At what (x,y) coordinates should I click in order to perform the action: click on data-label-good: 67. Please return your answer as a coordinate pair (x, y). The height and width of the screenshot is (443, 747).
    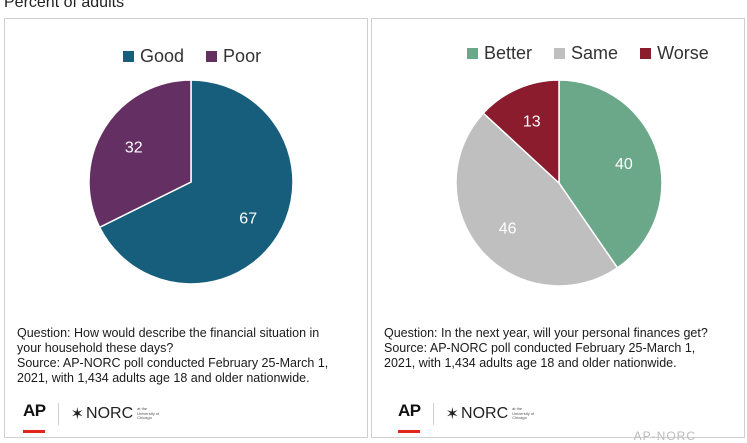
    Looking at the image, I should click on (248, 218).